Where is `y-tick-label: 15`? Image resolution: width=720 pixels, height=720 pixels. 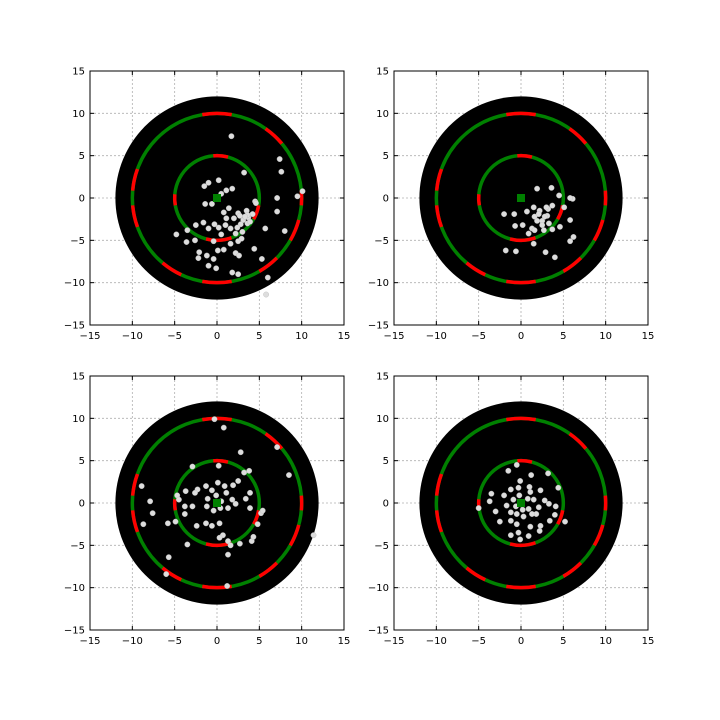 y-tick-label: 15 is located at coordinates (78, 72).